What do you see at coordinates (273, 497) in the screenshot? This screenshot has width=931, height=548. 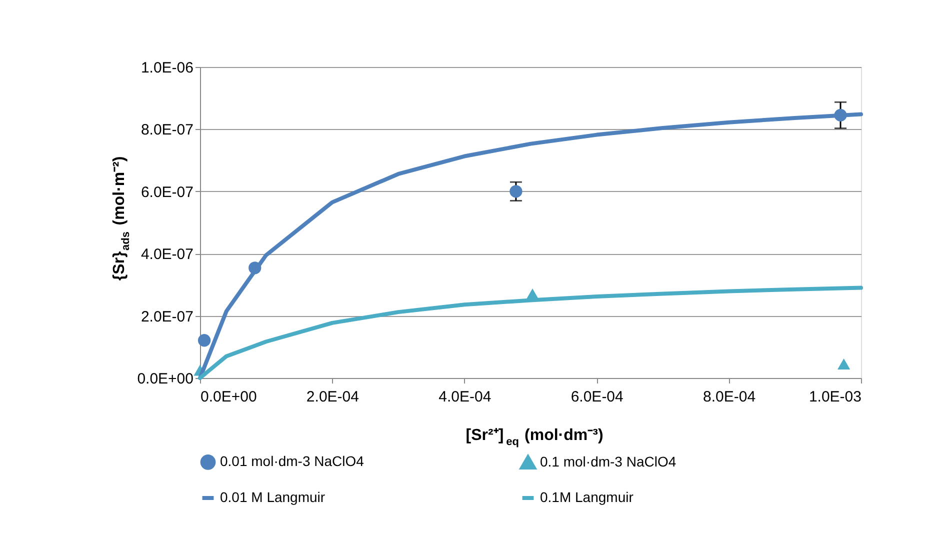 I see `legend-label: 0.01 M Langmuir` at bounding box center [273, 497].